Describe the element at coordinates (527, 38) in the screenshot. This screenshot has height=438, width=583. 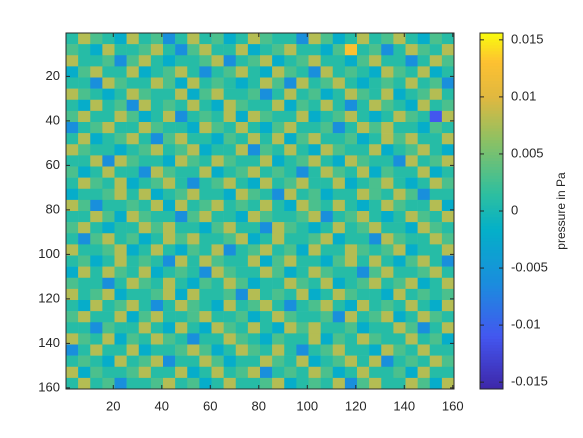
I see `colorbar-tick-label: 0.015` at that location.